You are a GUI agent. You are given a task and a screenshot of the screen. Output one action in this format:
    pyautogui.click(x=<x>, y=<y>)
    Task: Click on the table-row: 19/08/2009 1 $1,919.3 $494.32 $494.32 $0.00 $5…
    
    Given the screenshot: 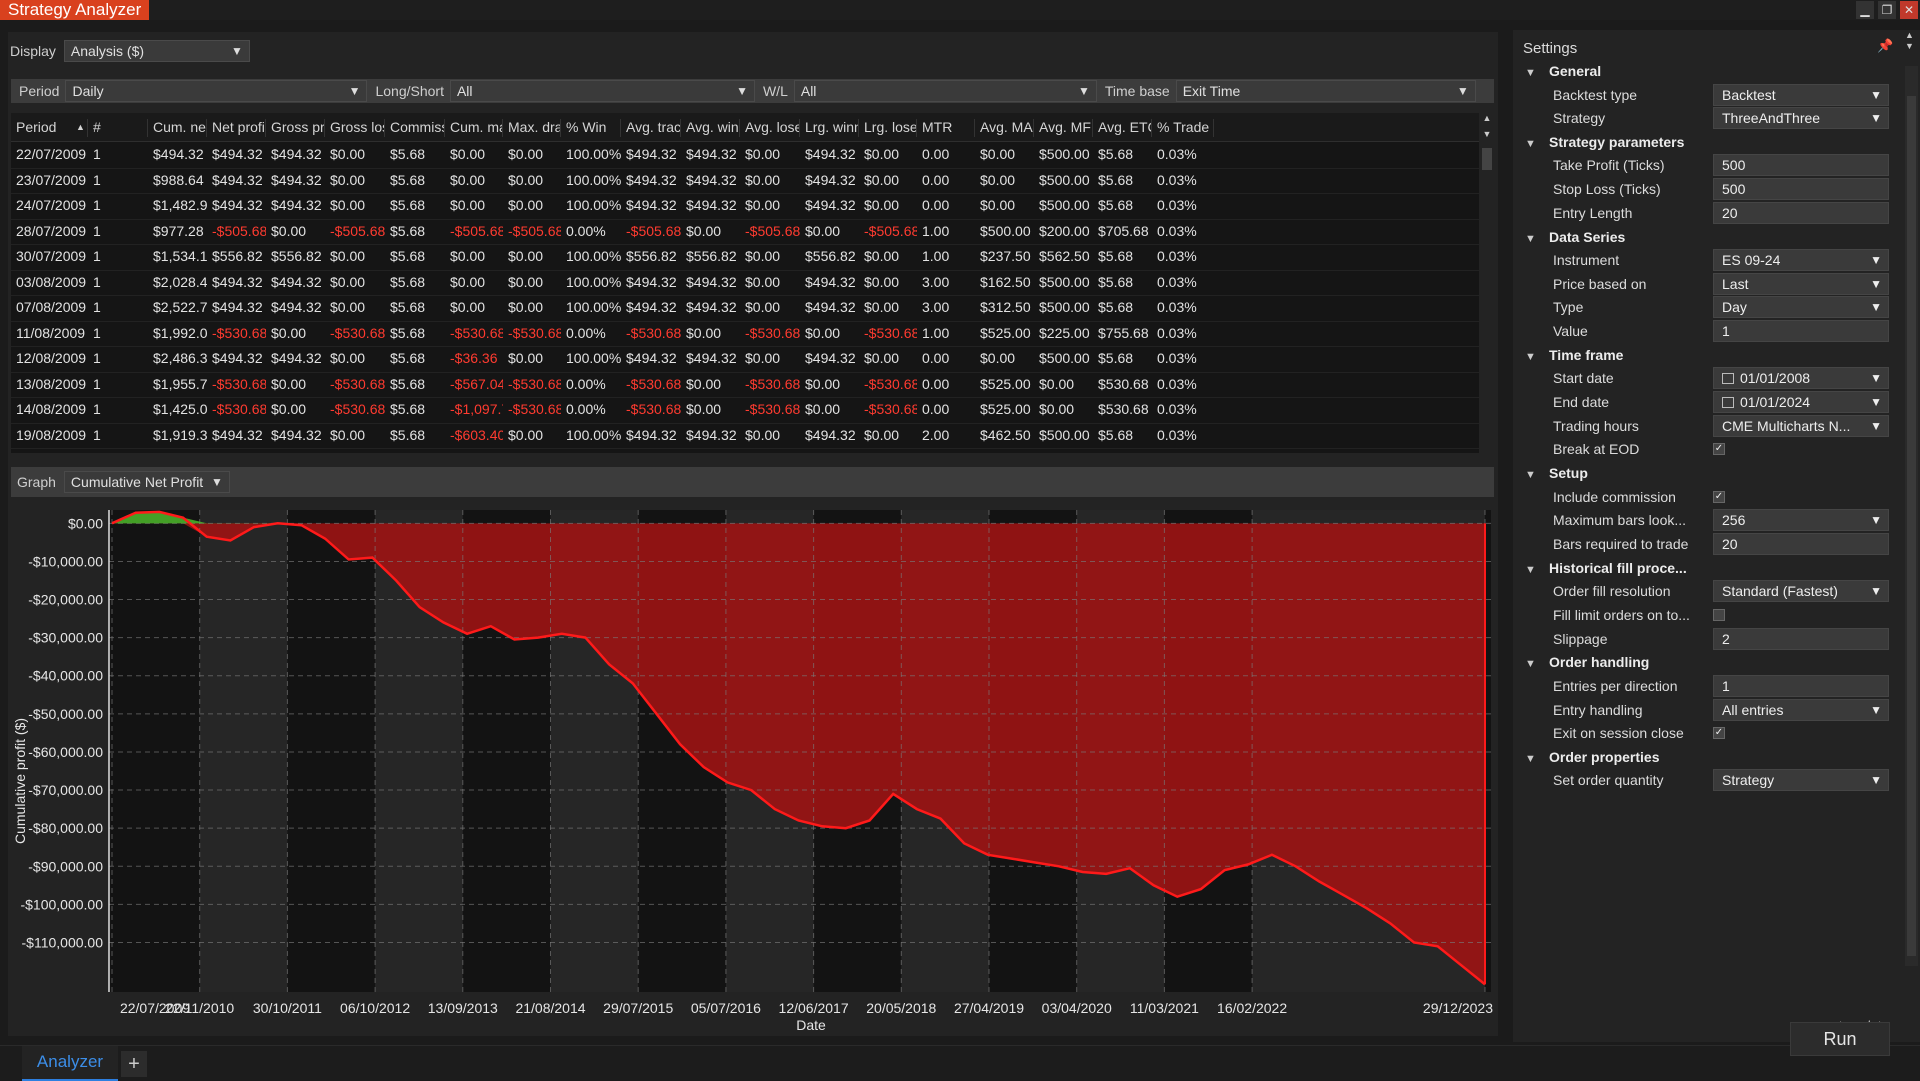 What is the action you would take?
    pyautogui.click(x=745, y=436)
    